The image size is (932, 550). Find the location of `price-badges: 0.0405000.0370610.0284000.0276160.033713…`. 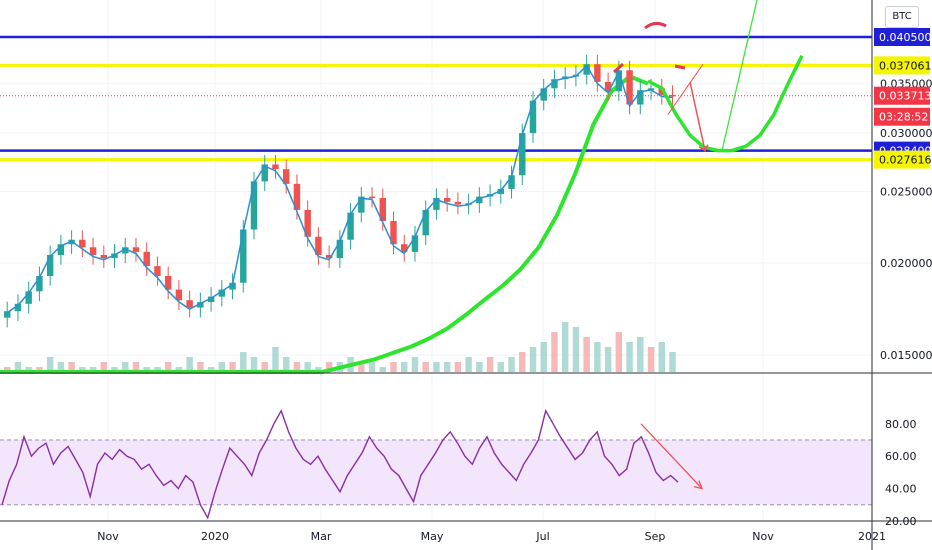

price-badges: 0.0405000.0370610.0284000.0276160.033713… is located at coordinates (903, 98).